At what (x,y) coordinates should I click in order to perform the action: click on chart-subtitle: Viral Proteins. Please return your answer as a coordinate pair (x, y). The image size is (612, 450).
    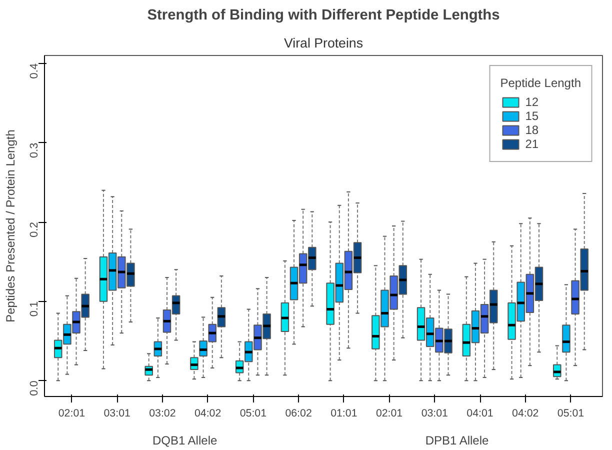
    Looking at the image, I should click on (324, 43).